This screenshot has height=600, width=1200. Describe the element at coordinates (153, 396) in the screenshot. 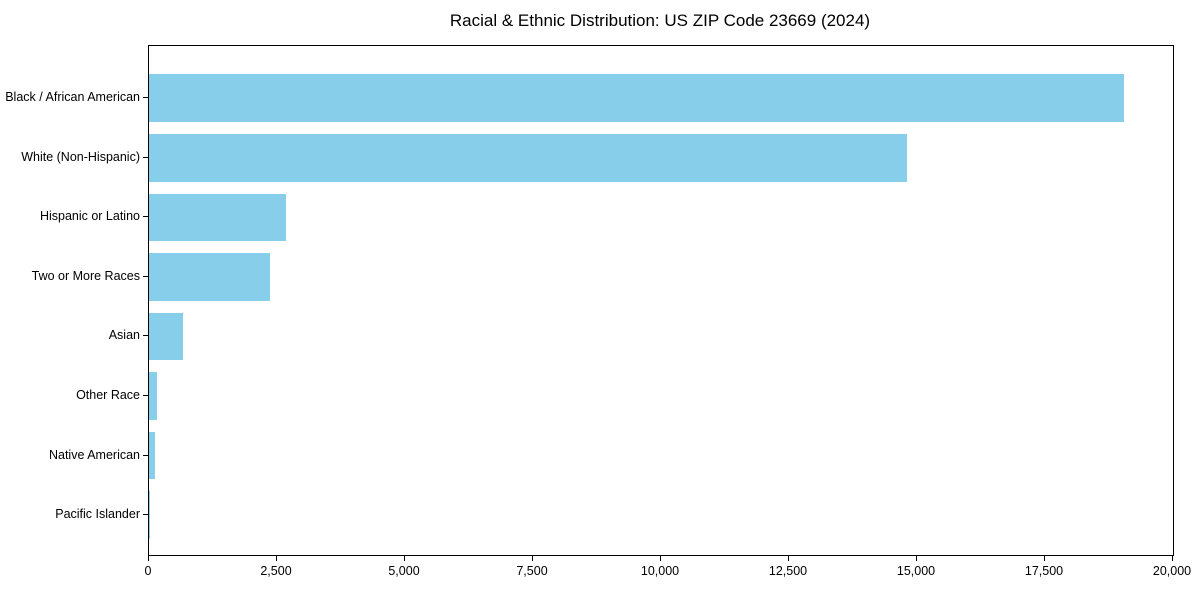

I see `bar-other-race` at that location.